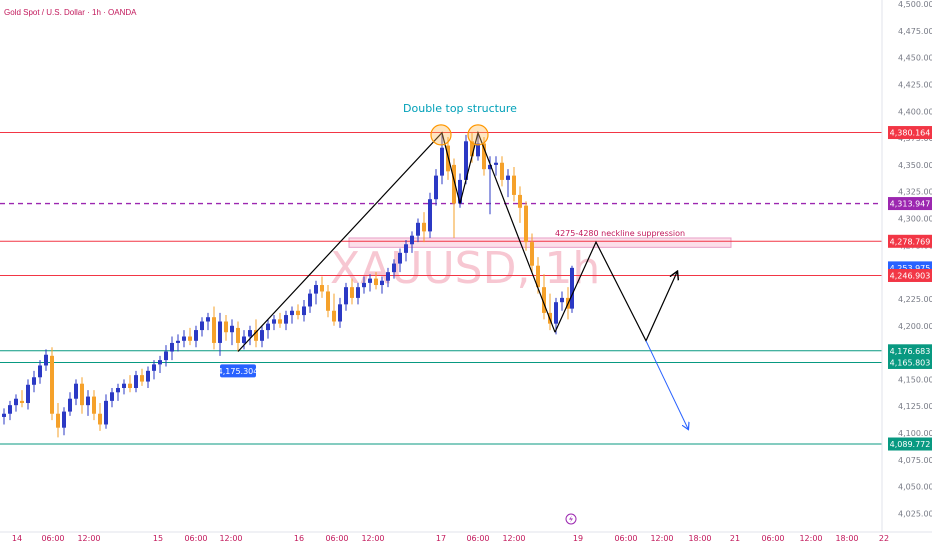 Image resolution: width=932 pixels, height=550 pixels. I want to click on price-label-badge: 4,313.947, so click(910, 204).